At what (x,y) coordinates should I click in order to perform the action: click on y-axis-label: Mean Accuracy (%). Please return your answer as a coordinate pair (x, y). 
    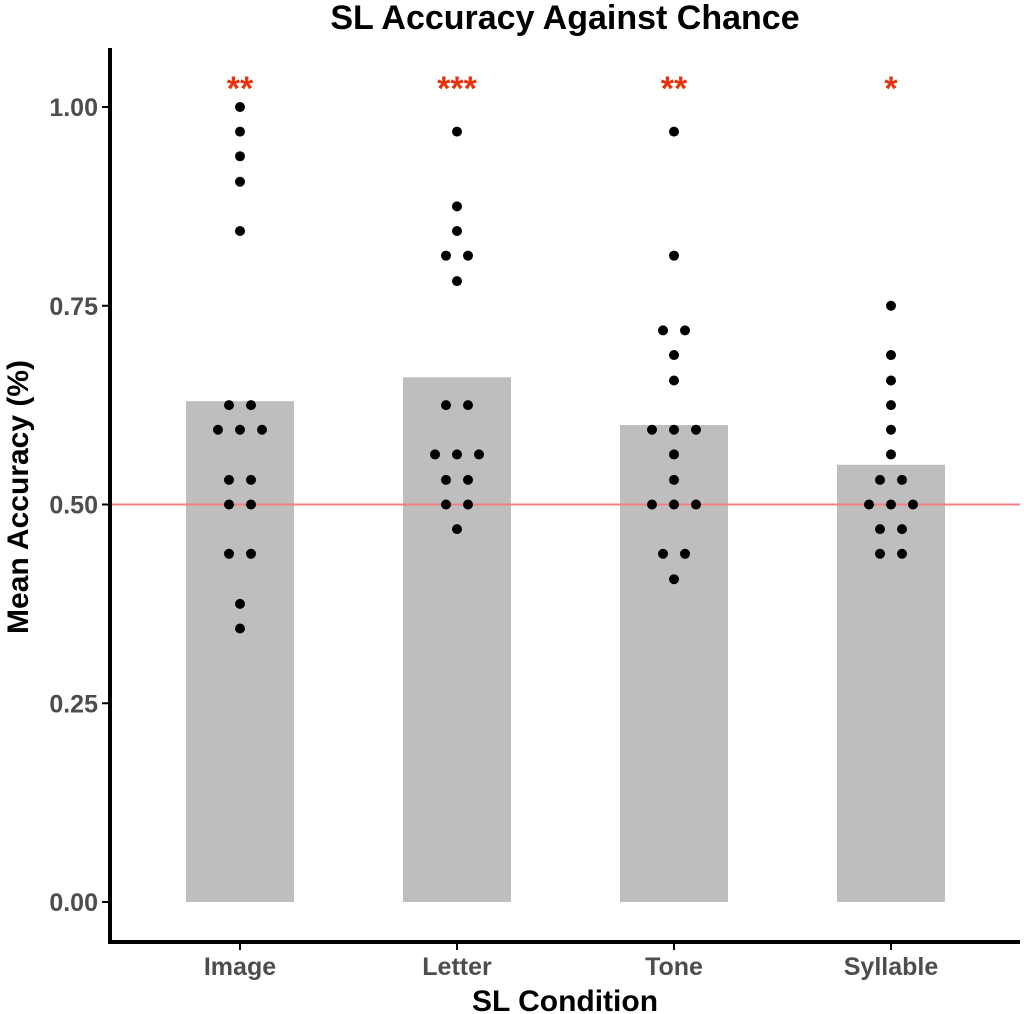
    Looking at the image, I should click on (18, 497).